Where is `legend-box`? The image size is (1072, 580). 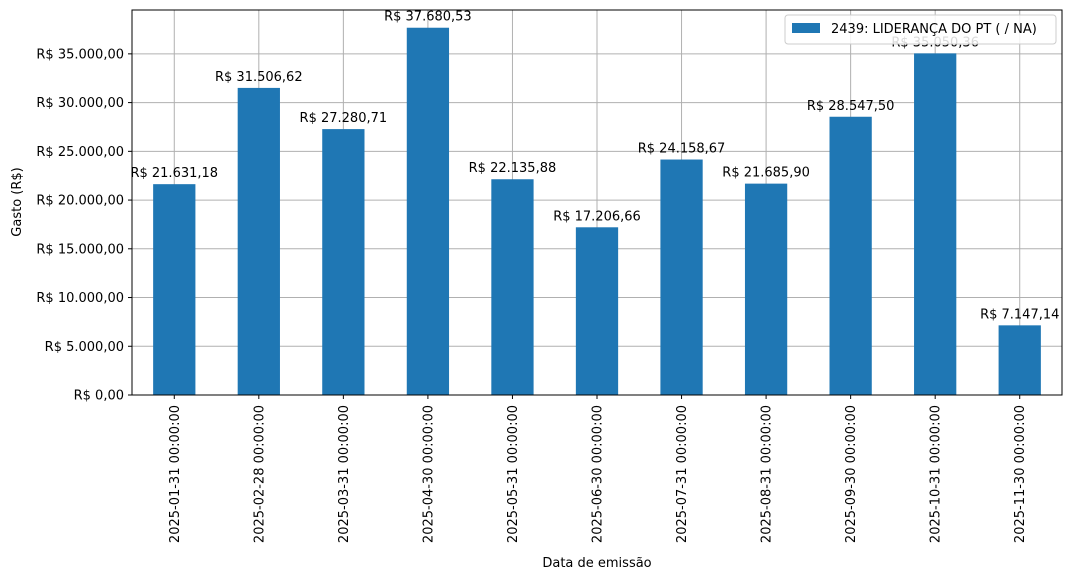
legend-box is located at coordinates (920, 29).